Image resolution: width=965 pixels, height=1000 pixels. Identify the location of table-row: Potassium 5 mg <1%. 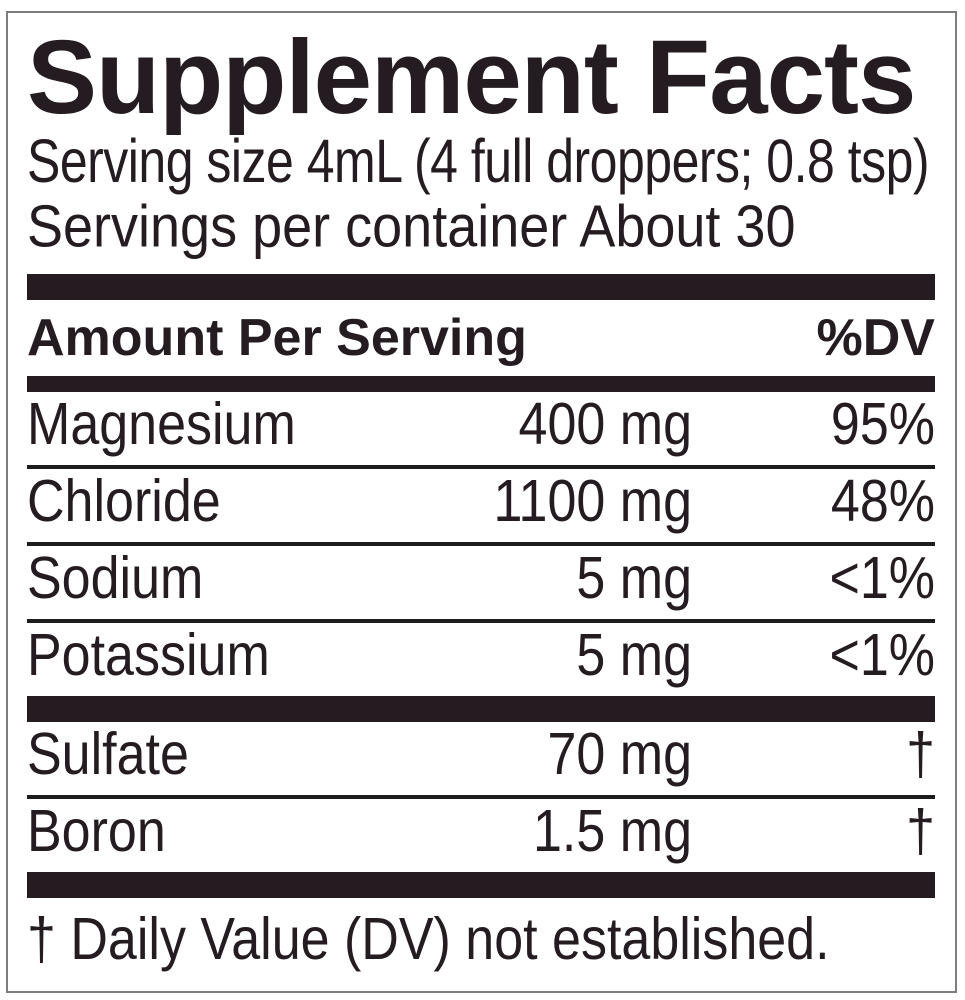
(481, 657).